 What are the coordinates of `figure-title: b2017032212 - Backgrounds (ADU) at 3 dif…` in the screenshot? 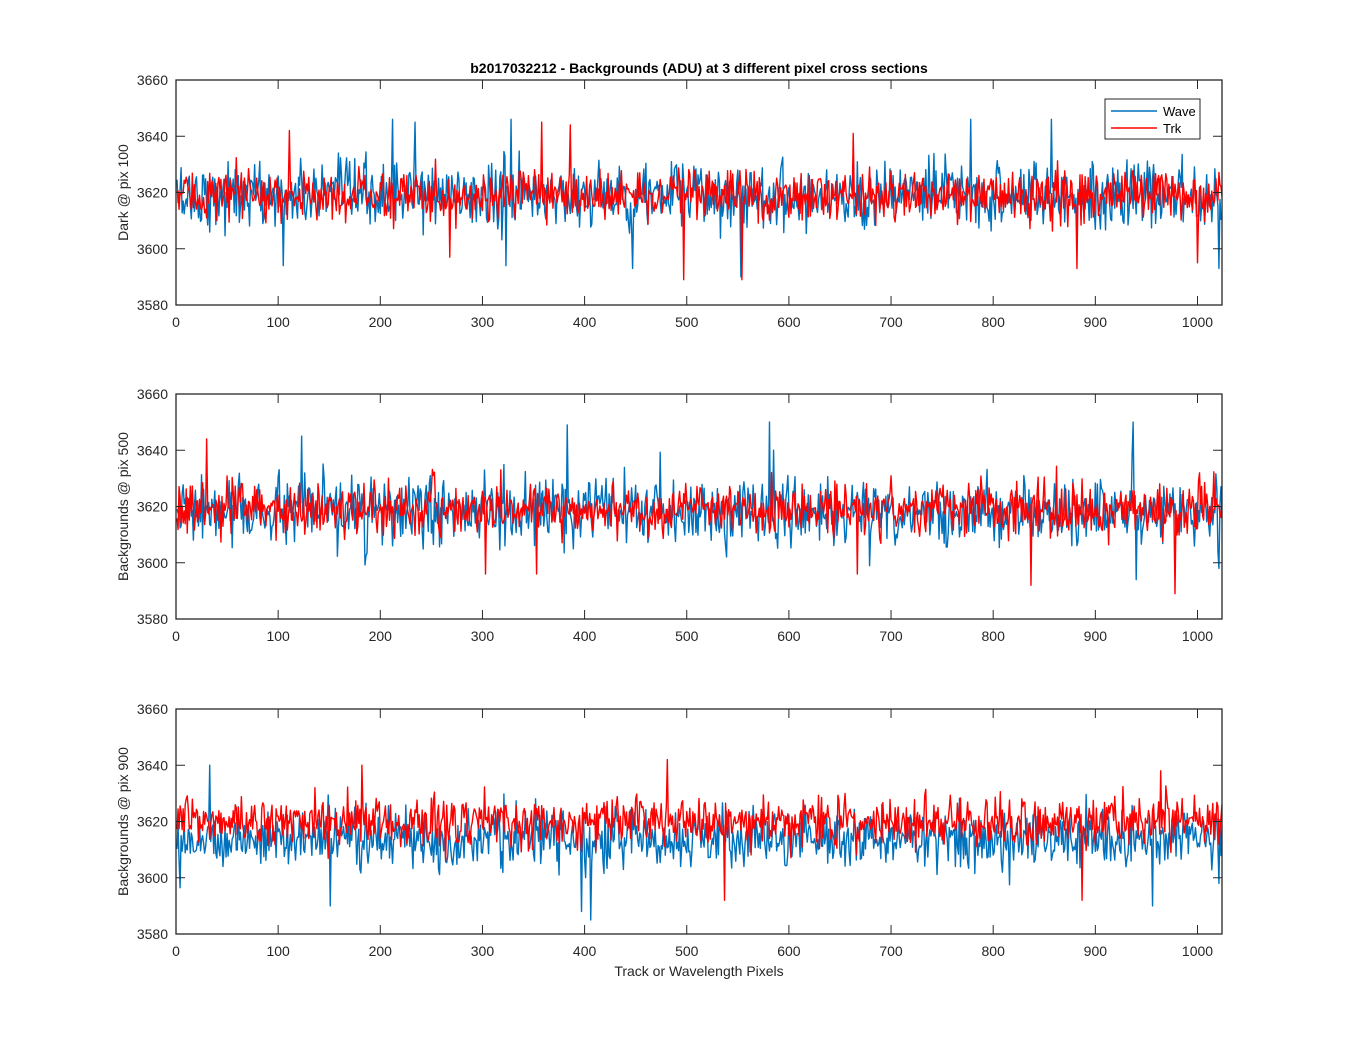 It's located at (699, 68).